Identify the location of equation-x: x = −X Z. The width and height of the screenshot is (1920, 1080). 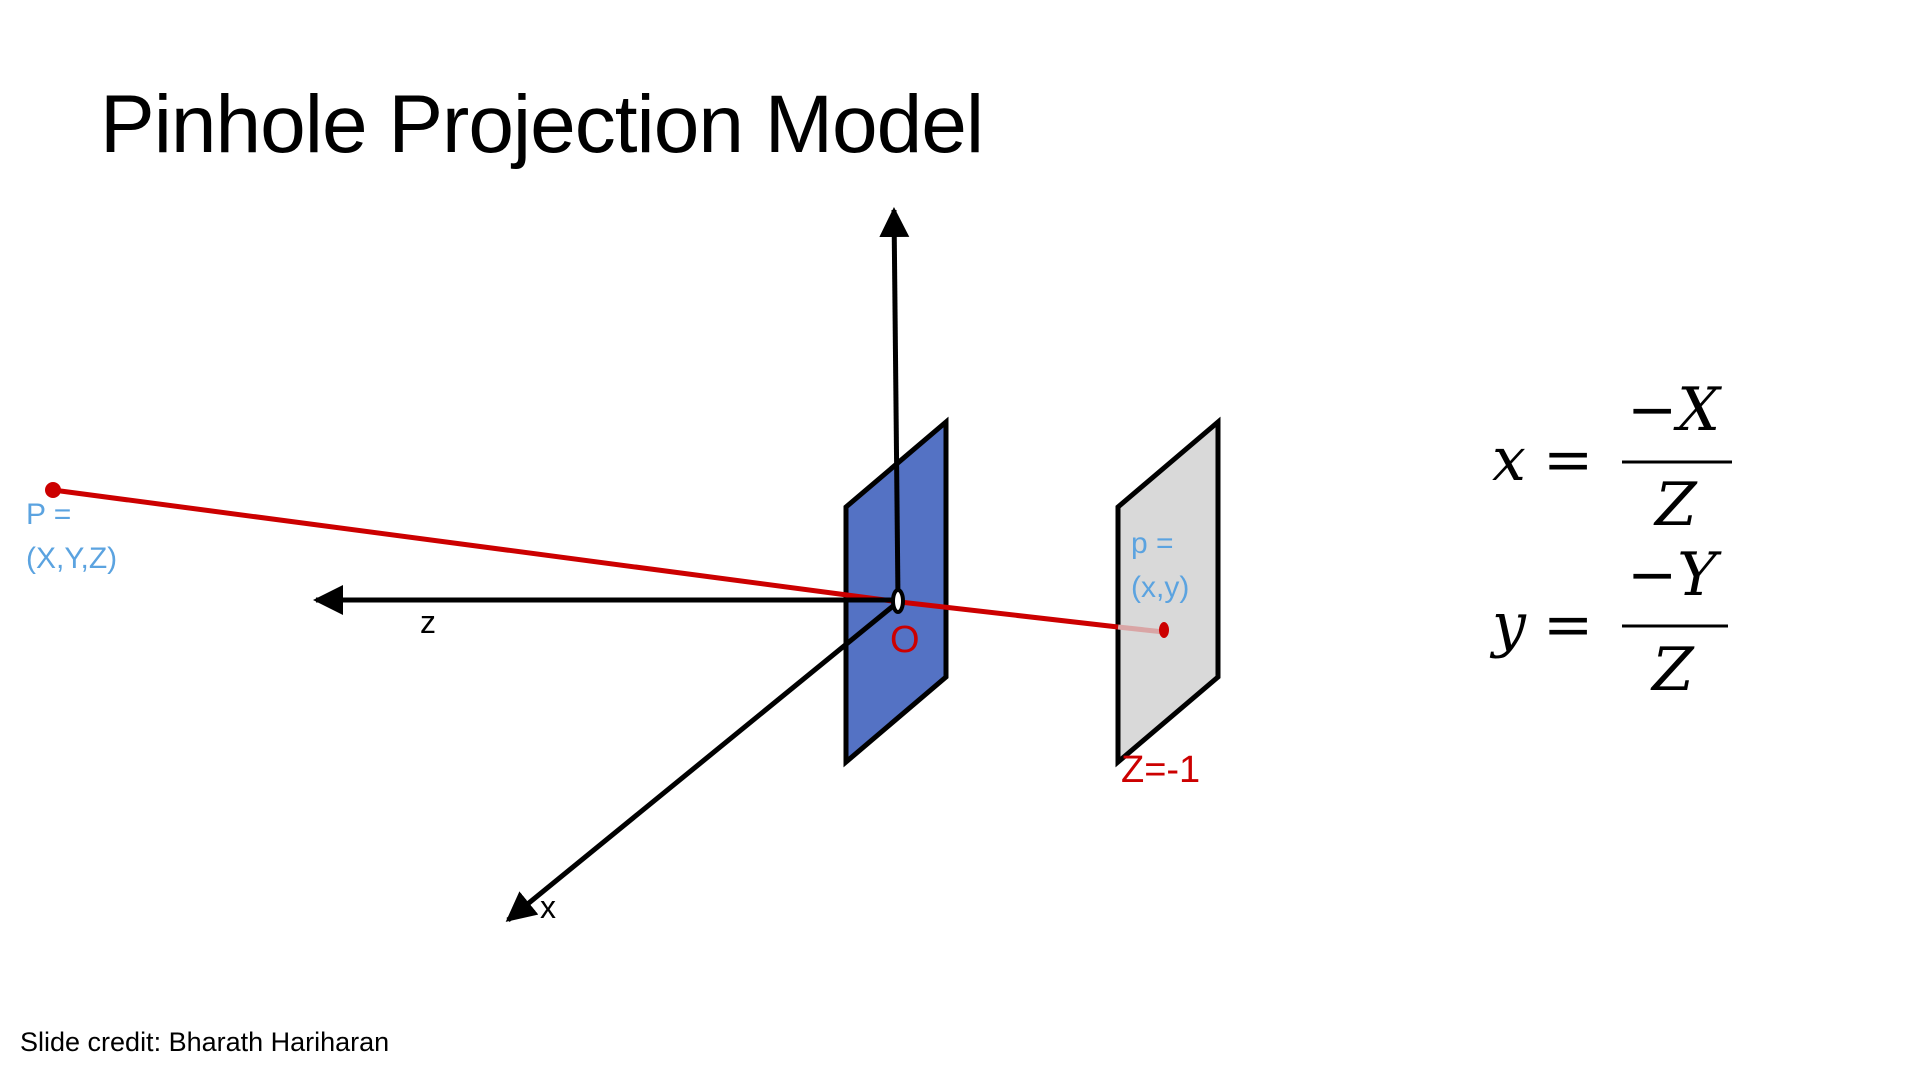
(1612, 457).